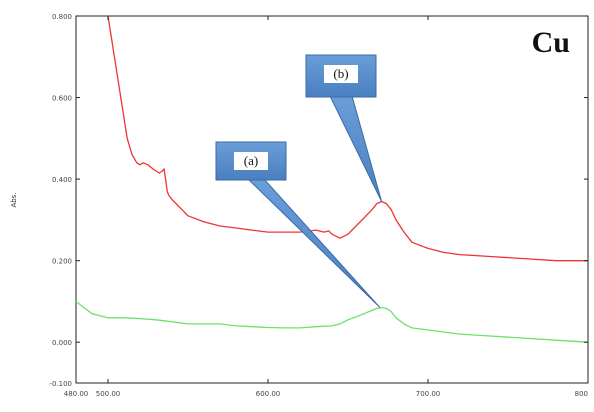 The width and height of the screenshot is (594, 412). I want to click on x-tick-label: 800, so click(581, 394).